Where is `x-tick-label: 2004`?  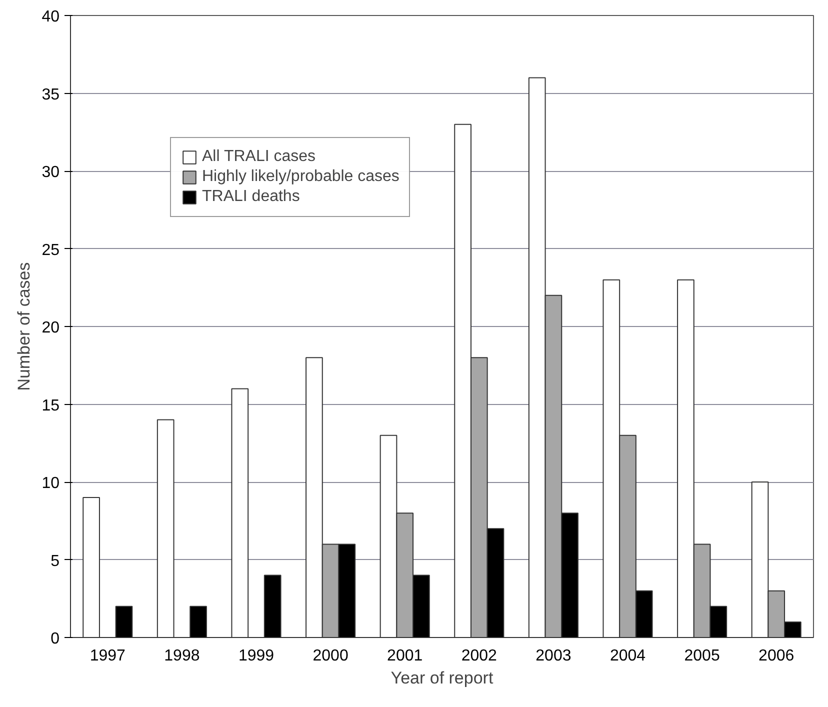
x-tick-label: 2004 is located at coordinates (628, 656).